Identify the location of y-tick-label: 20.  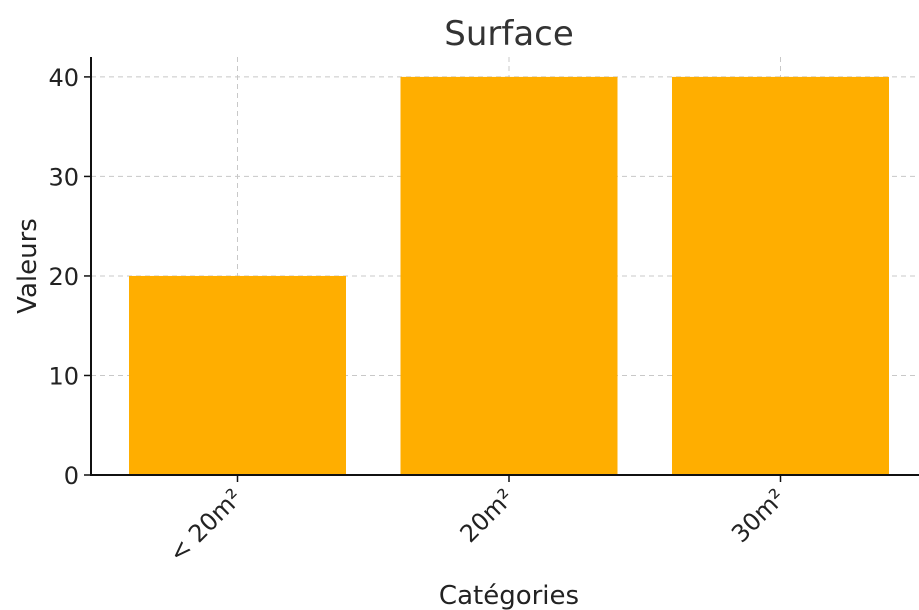
(63, 277).